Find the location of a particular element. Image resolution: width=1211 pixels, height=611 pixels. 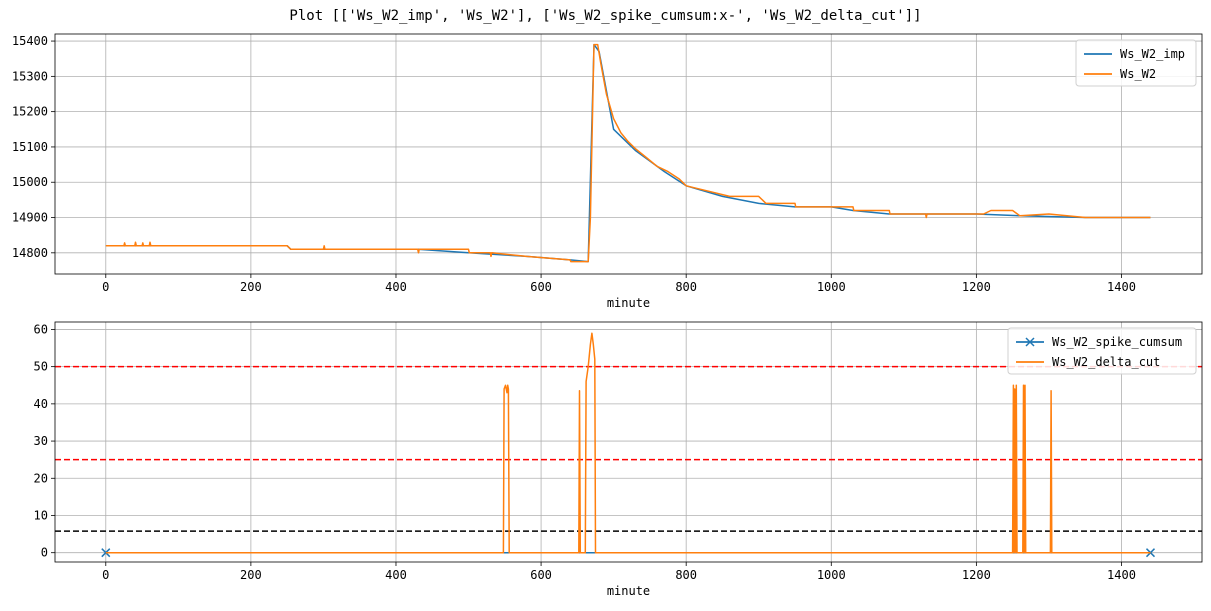

y-tick-label: 14900 is located at coordinates (30, 218).